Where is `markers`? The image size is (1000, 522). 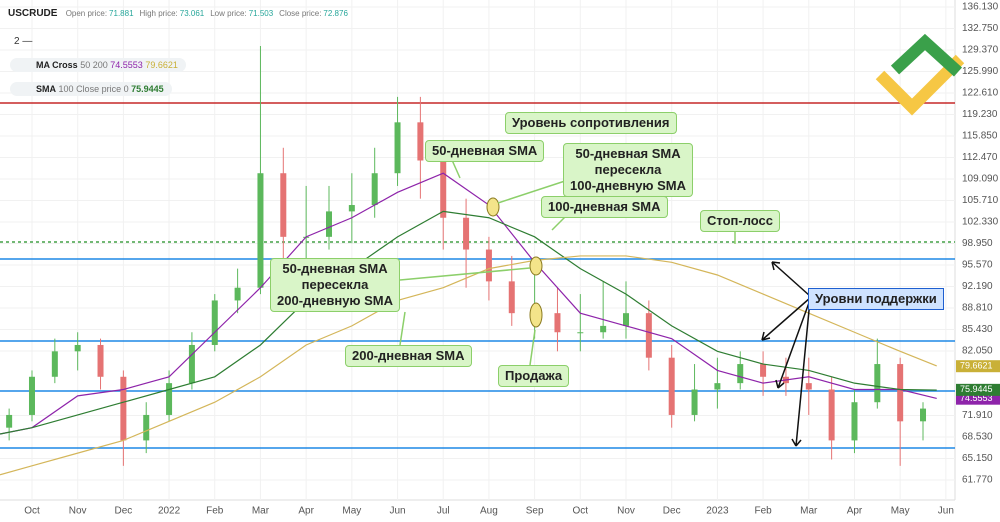 markers is located at coordinates (514, 262).